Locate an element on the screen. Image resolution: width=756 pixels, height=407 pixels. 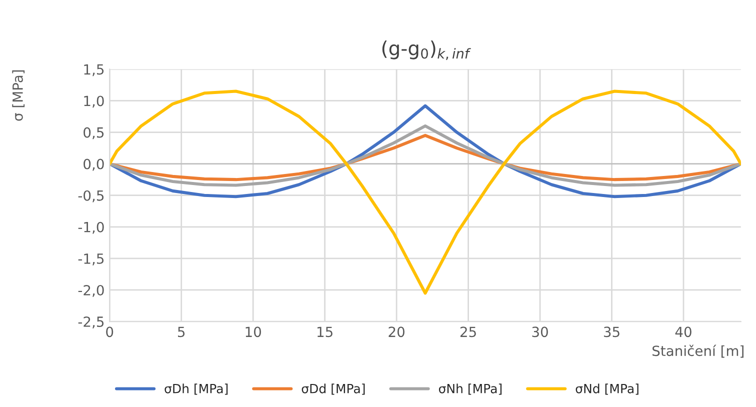
chart-title: (g-g$_{0}$)$_{k,inf}$ is located at coordinates (426, 50).